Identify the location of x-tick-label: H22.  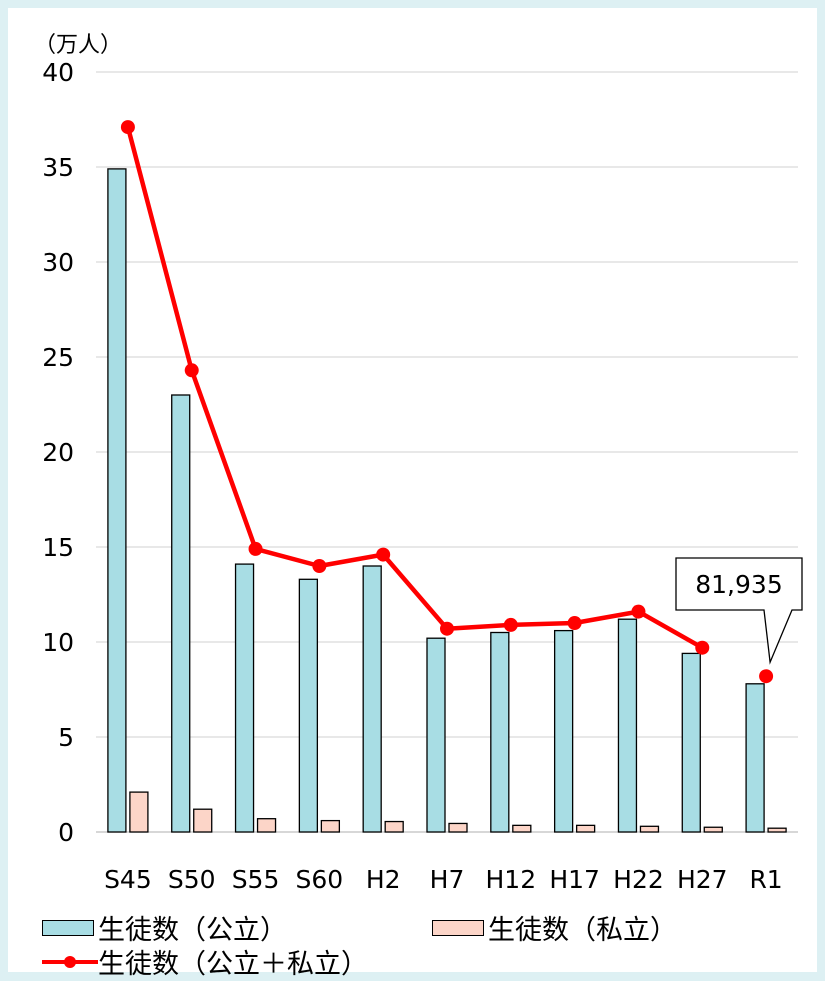
(638, 879).